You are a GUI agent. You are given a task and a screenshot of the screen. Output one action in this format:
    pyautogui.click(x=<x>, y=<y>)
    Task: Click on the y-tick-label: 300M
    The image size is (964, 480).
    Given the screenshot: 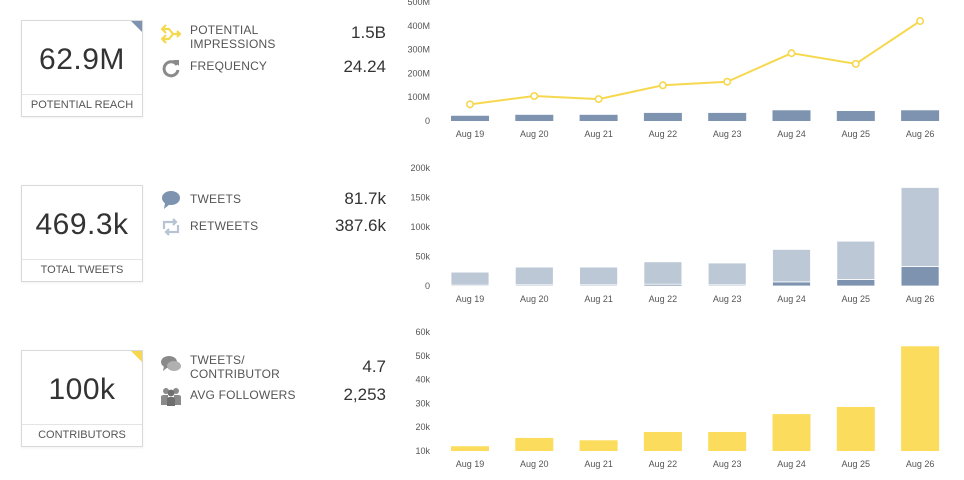 What is the action you would take?
    pyautogui.click(x=418, y=50)
    